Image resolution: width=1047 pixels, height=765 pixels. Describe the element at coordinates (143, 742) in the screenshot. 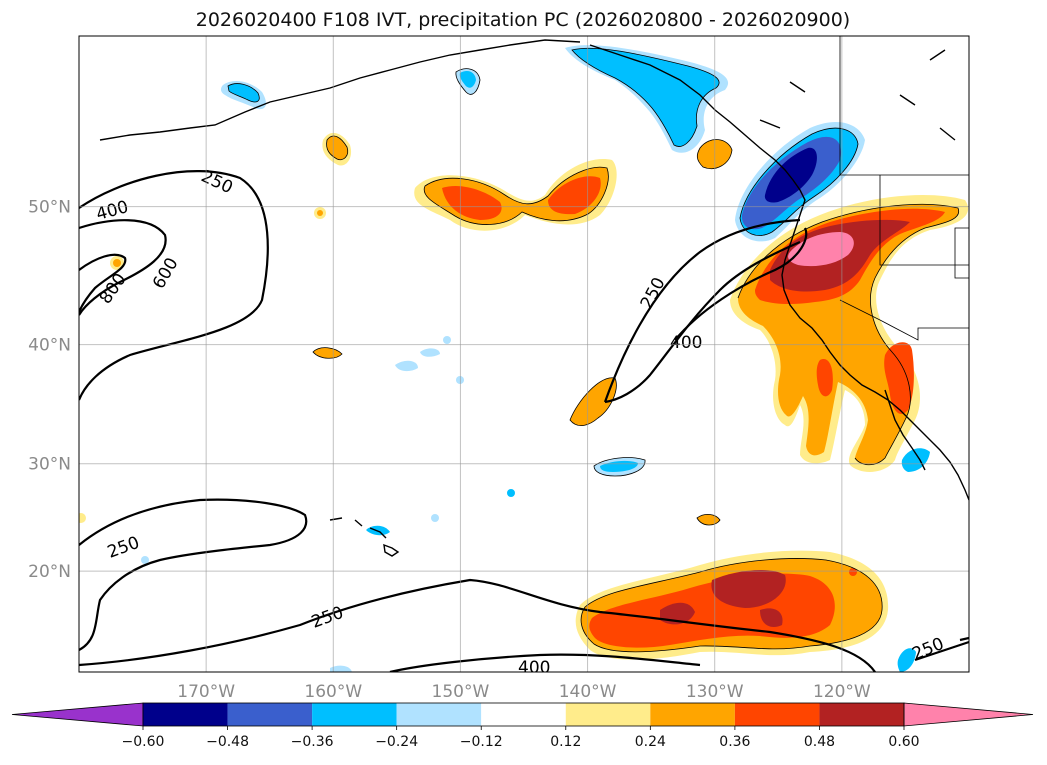

I see `colorbar-tick-label: −0.60` at that location.